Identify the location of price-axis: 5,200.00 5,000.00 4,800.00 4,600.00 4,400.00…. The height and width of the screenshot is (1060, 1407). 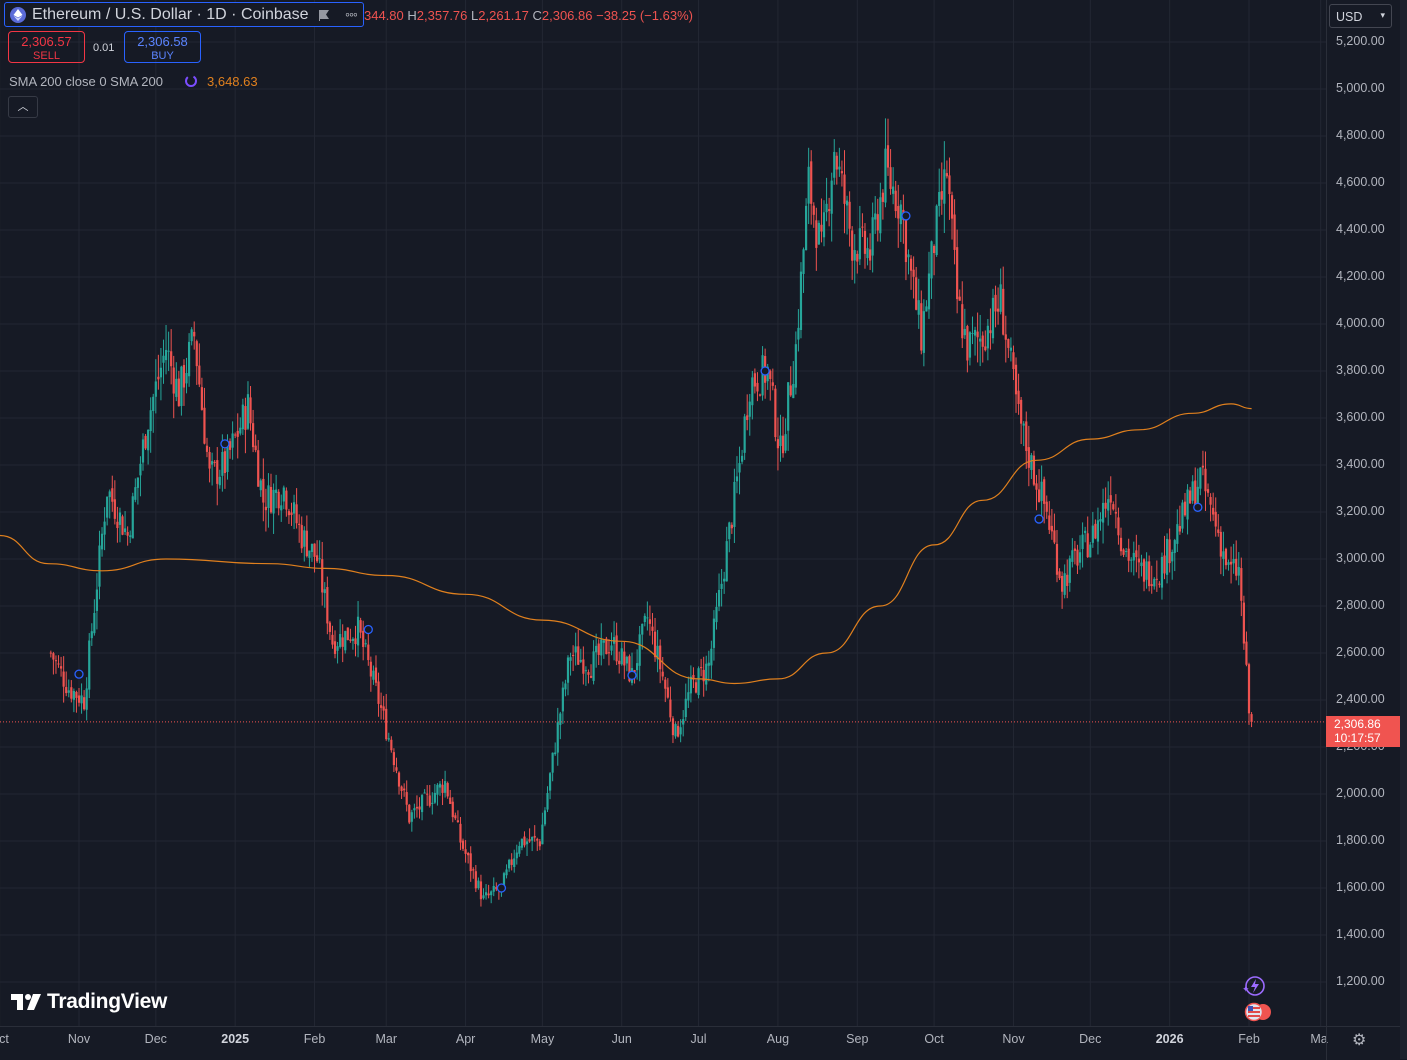
(1363, 513).